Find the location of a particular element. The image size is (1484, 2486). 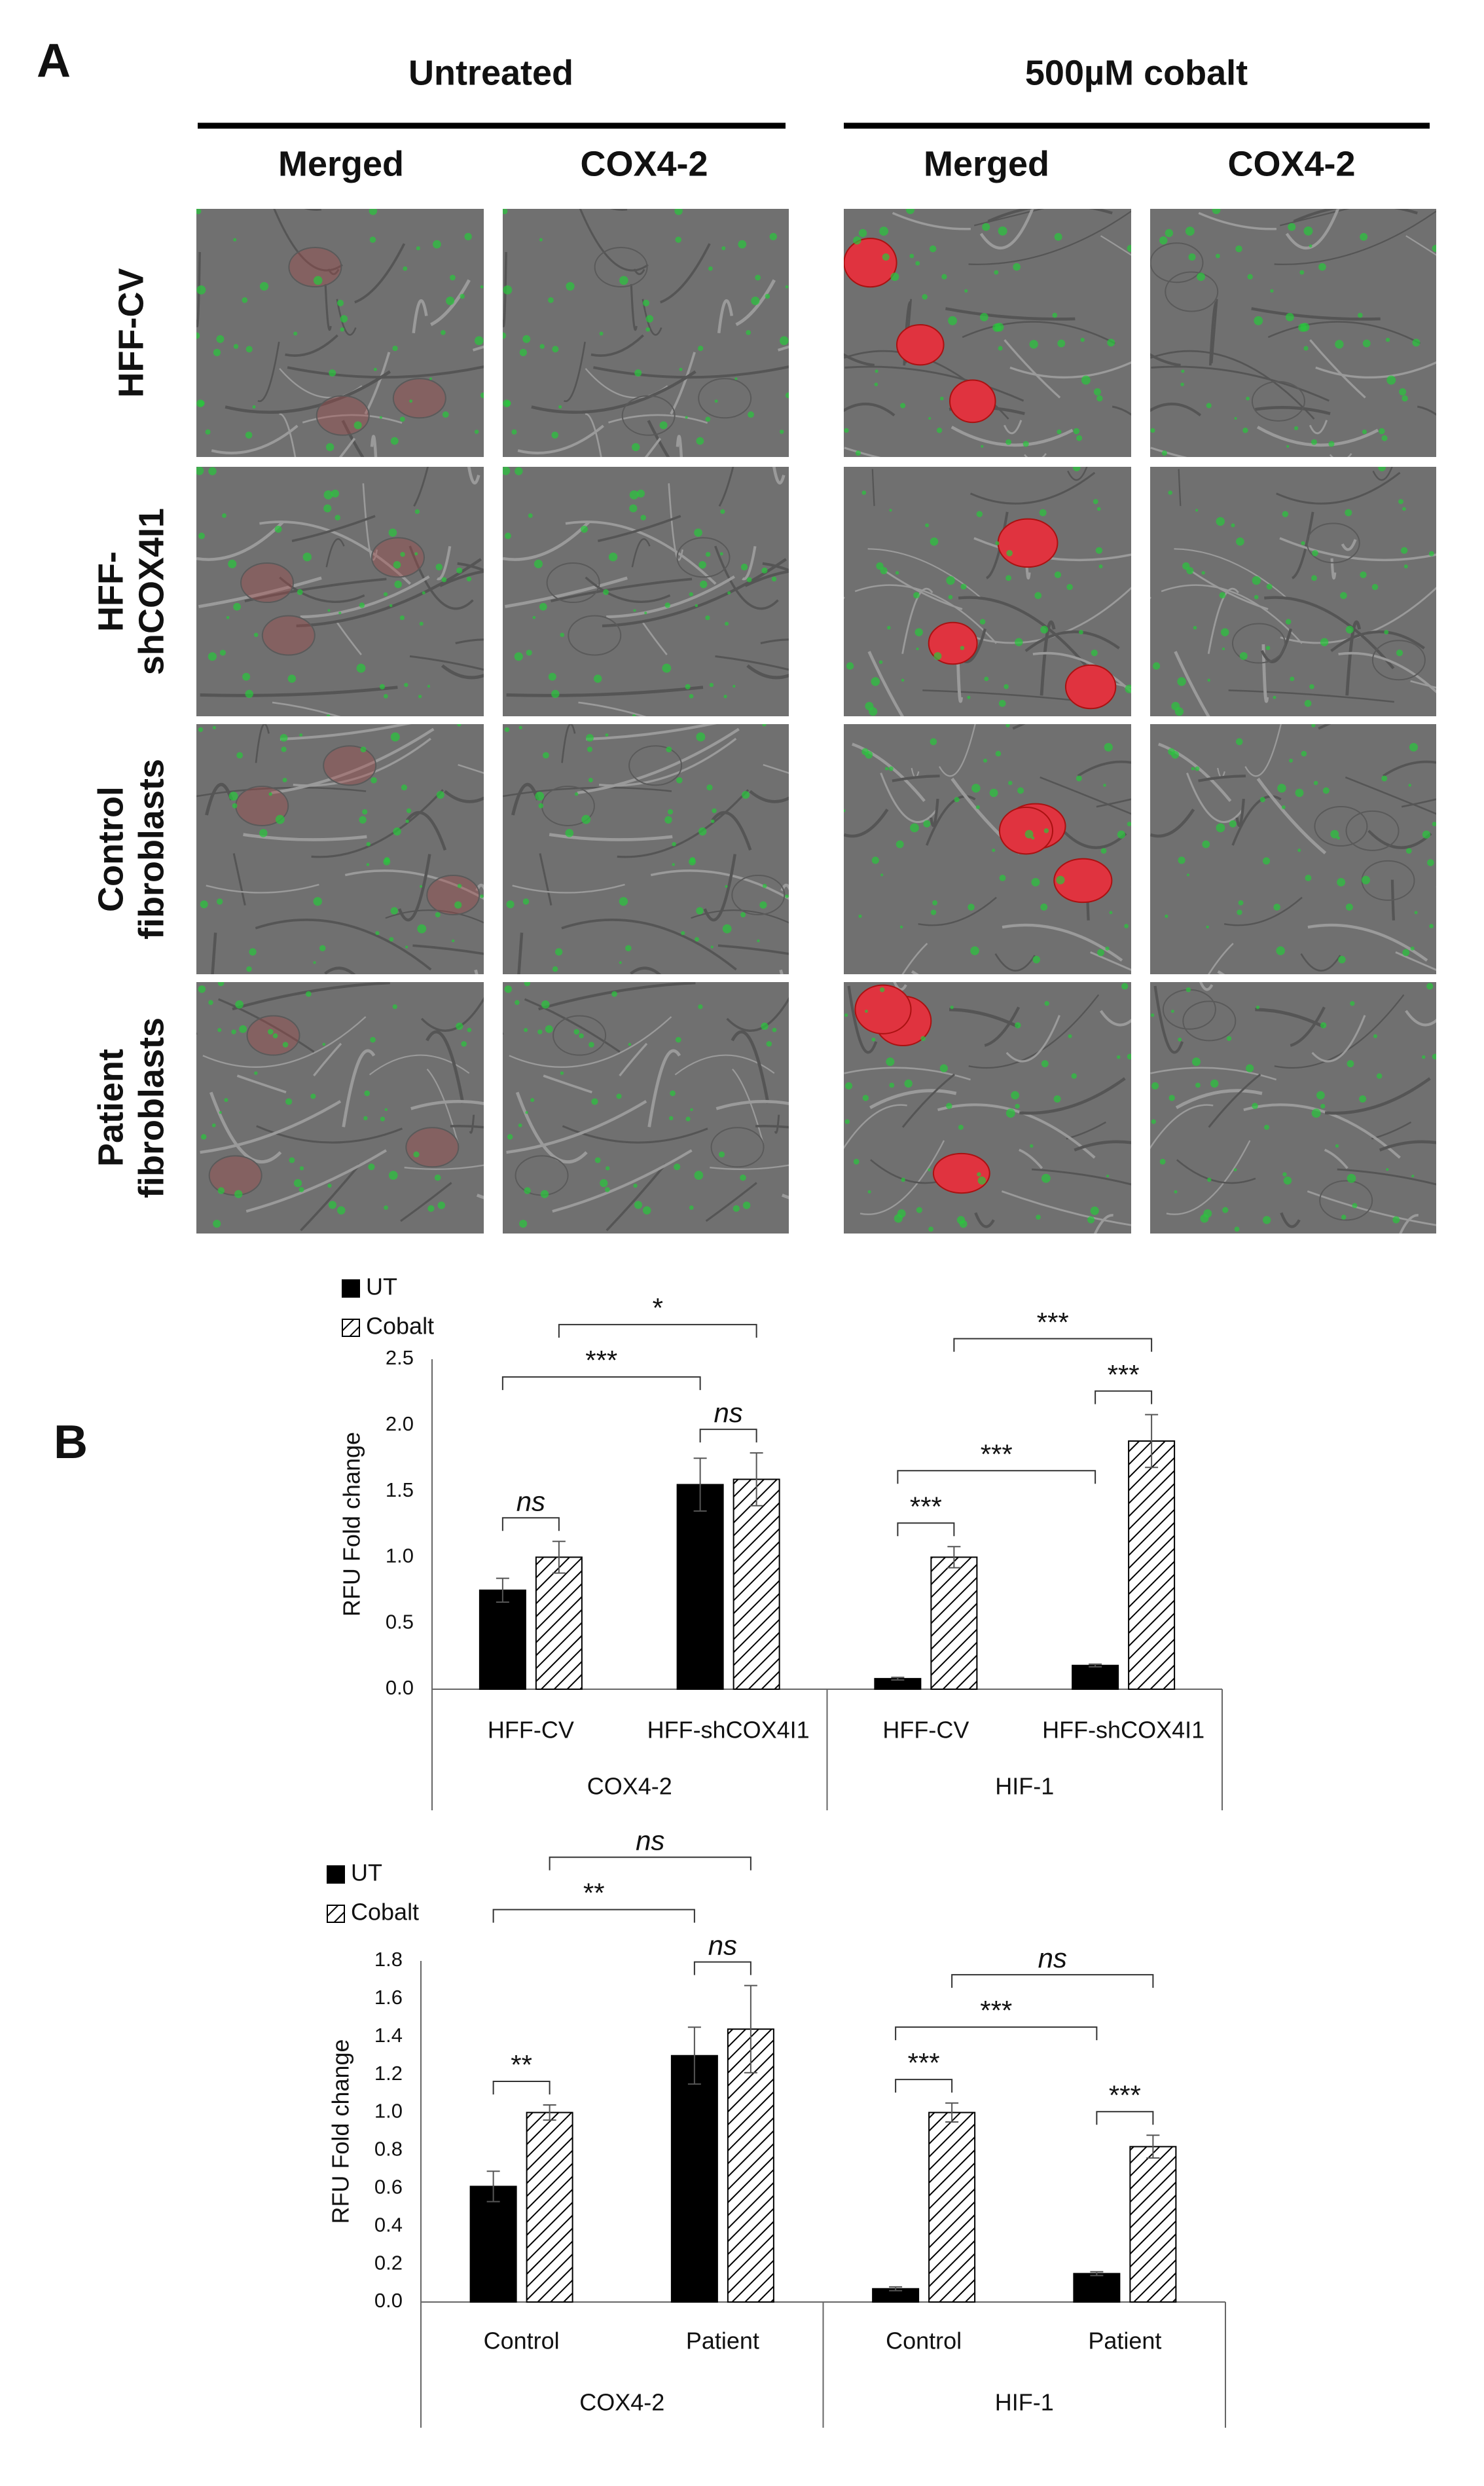

significance-bracket is located at coordinates (1124, 1397).